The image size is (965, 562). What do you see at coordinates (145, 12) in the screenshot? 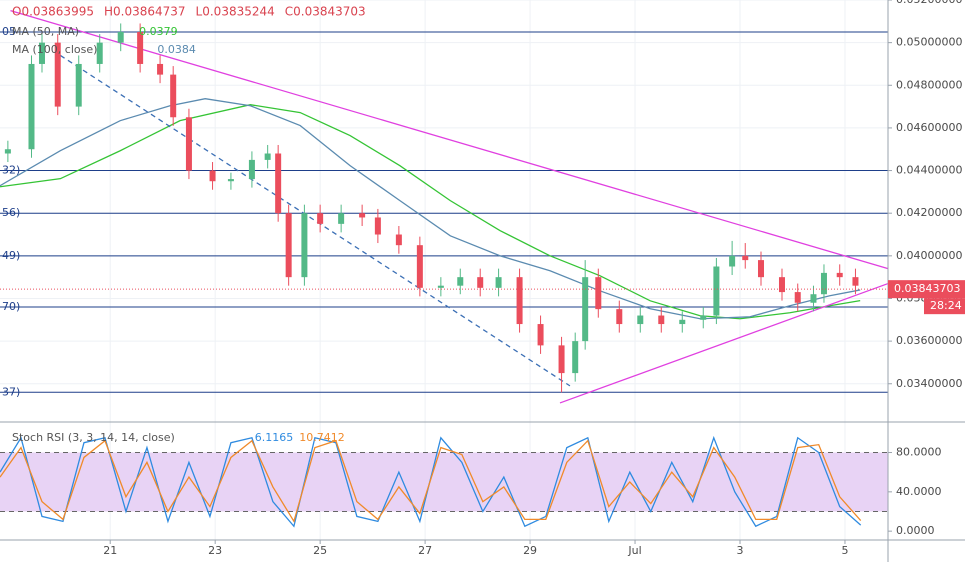
I see `ohlc-value: H0.03864737` at bounding box center [145, 12].